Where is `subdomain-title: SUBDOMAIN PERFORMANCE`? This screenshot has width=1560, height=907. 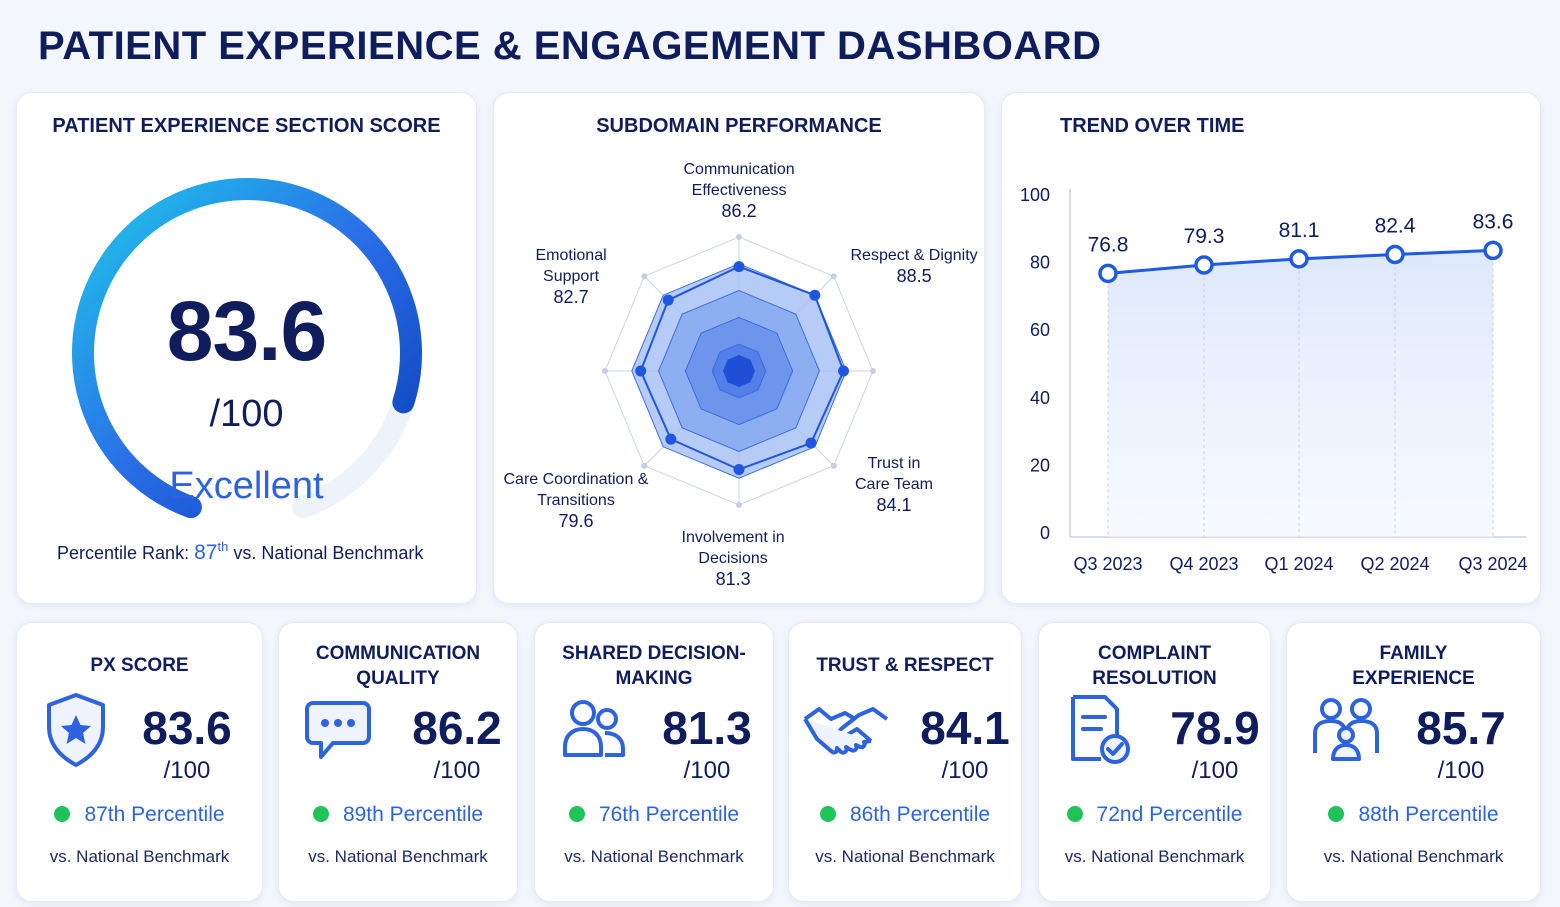
subdomain-title: SUBDOMAIN PERFORMANCE is located at coordinates (739, 126).